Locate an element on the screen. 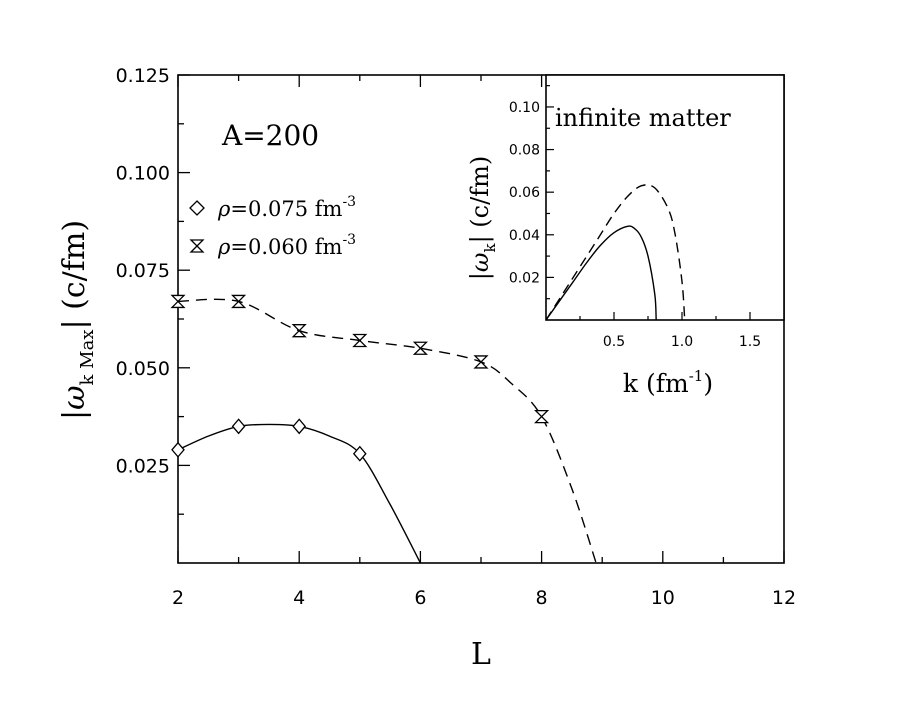 The image size is (913, 702). main-x-tick-label: 4 is located at coordinates (299, 598).